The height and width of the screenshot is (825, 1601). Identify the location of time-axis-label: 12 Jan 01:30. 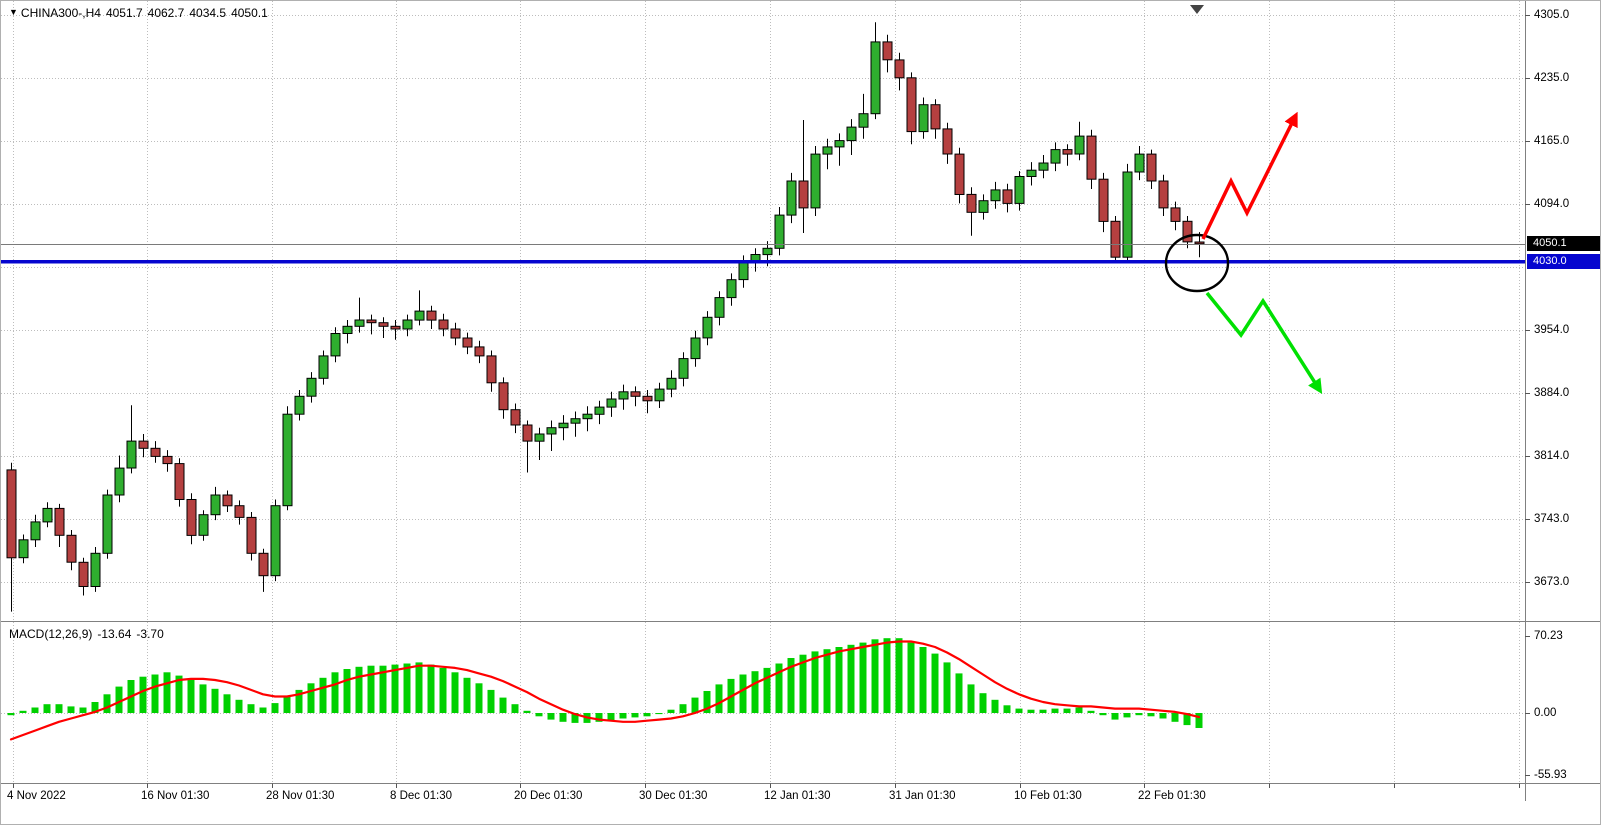
(797, 796).